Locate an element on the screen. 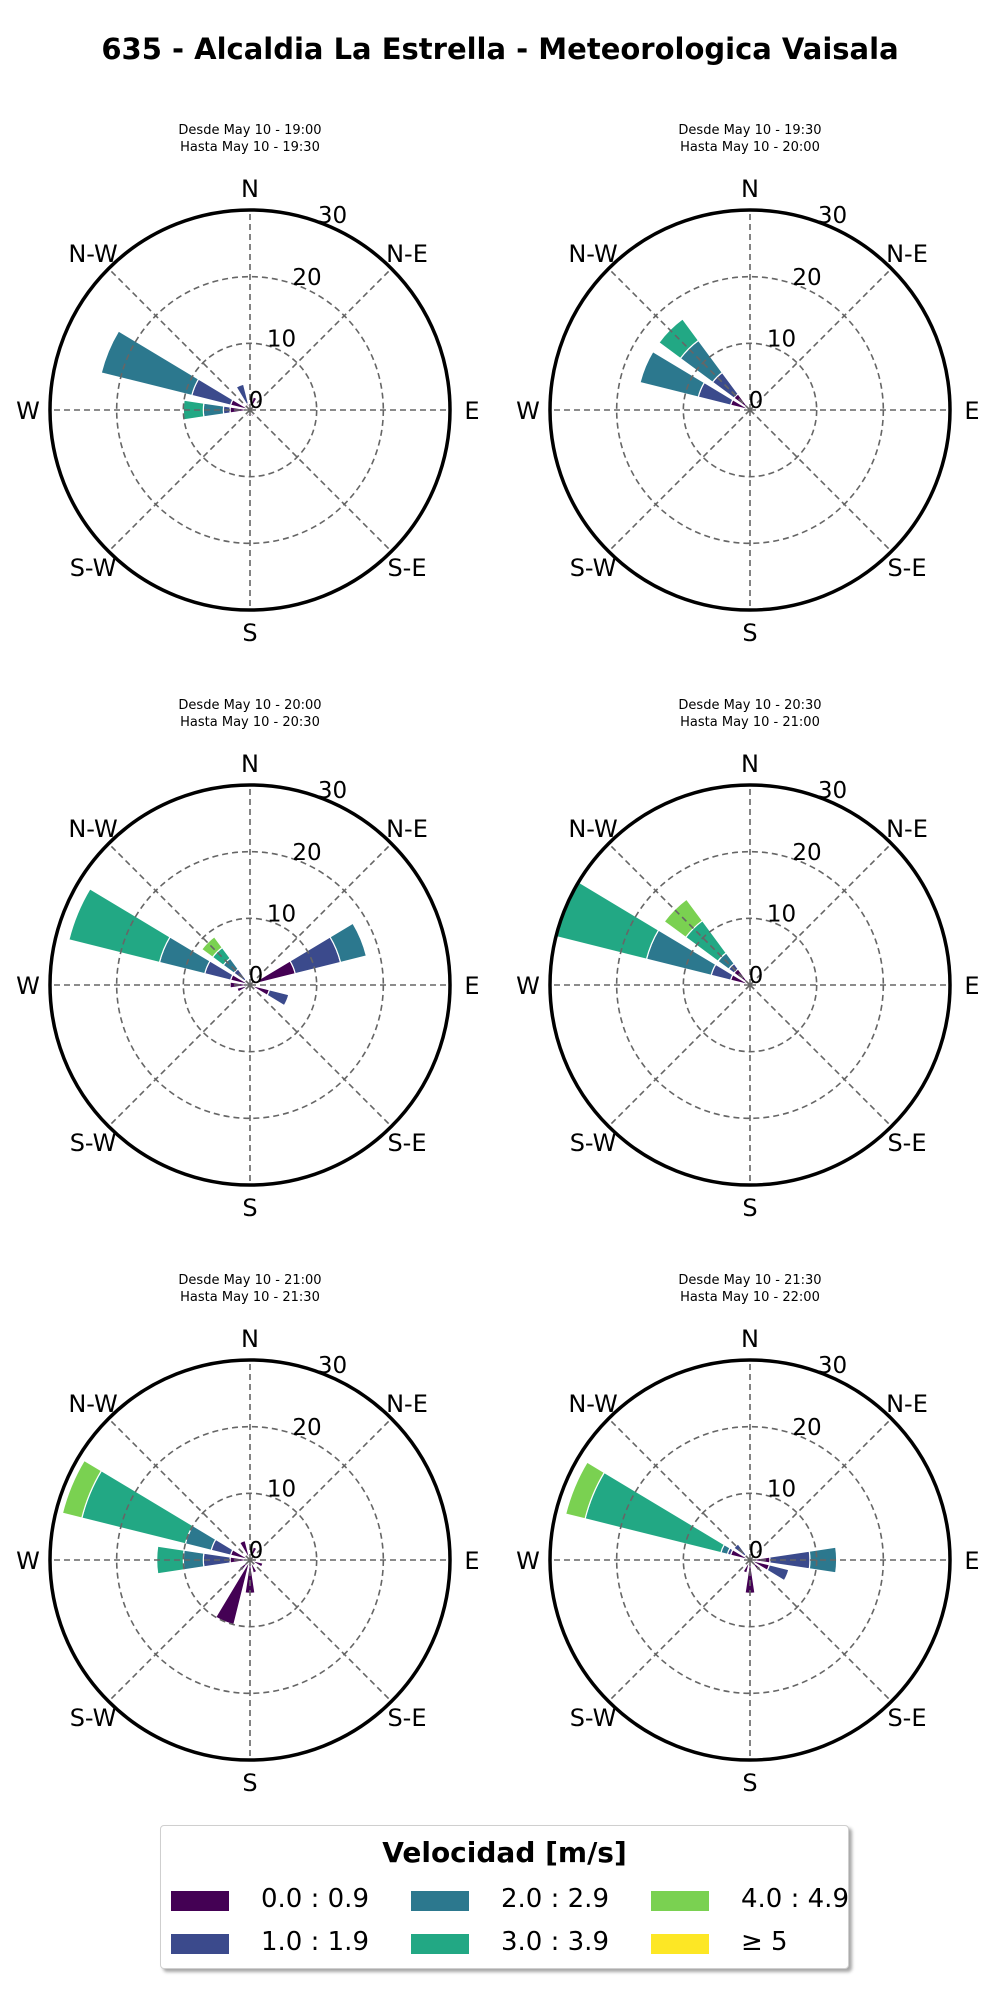  legend-label: 2.0 : 2.9 is located at coordinates (555, 1899).